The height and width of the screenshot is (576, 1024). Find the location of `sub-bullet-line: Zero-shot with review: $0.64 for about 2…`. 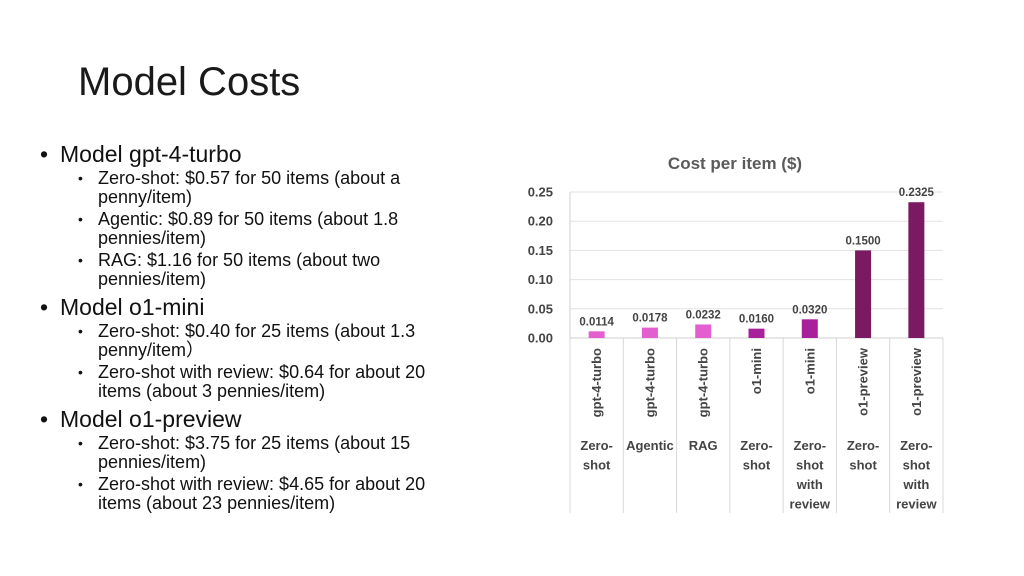

sub-bullet-line: Zero-shot with review: $0.64 for about 2… is located at coordinates (262, 372).